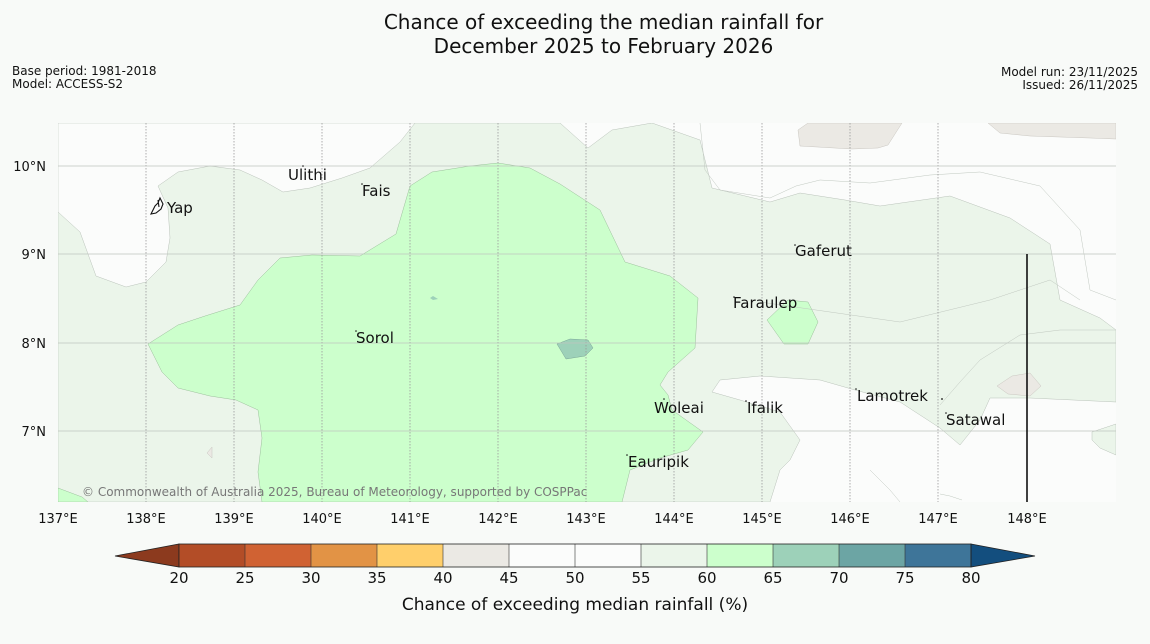  What do you see at coordinates (410, 519) in the screenshot?
I see `lon-label-141e: 141°E` at bounding box center [410, 519].